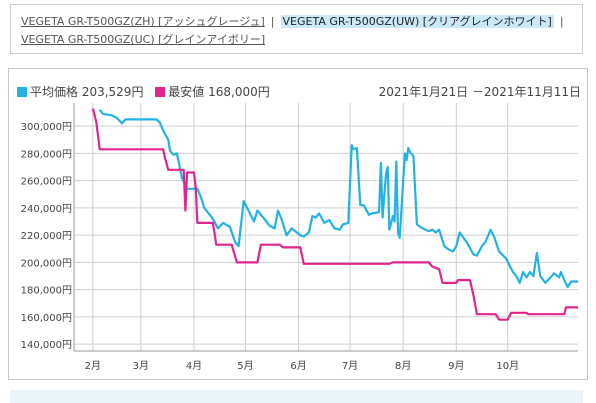  Describe the element at coordinates (143, 21) in the screenshot. I see `variant-link-zh: VEGETA GR-T500GZ(ZH) [アッシュグレージュ]` at that location.